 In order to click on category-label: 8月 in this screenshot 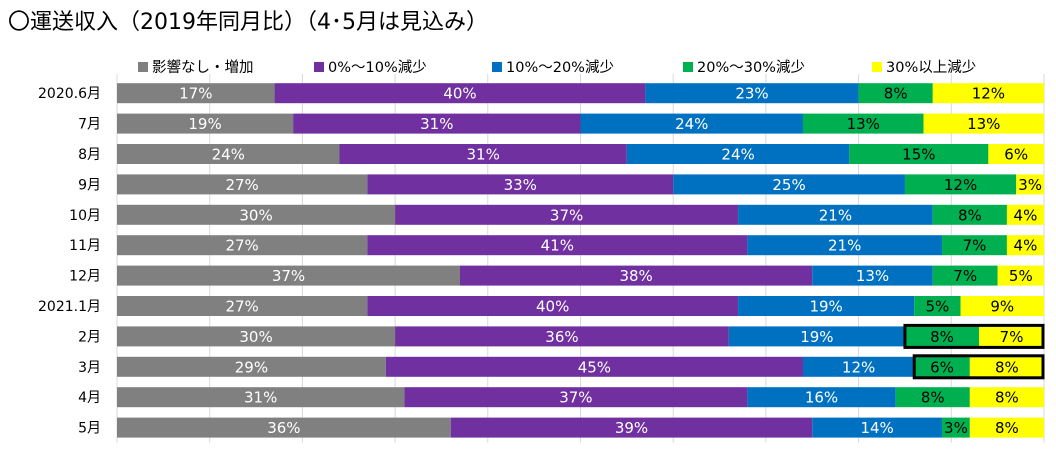, I will do `click(89, 155)`.